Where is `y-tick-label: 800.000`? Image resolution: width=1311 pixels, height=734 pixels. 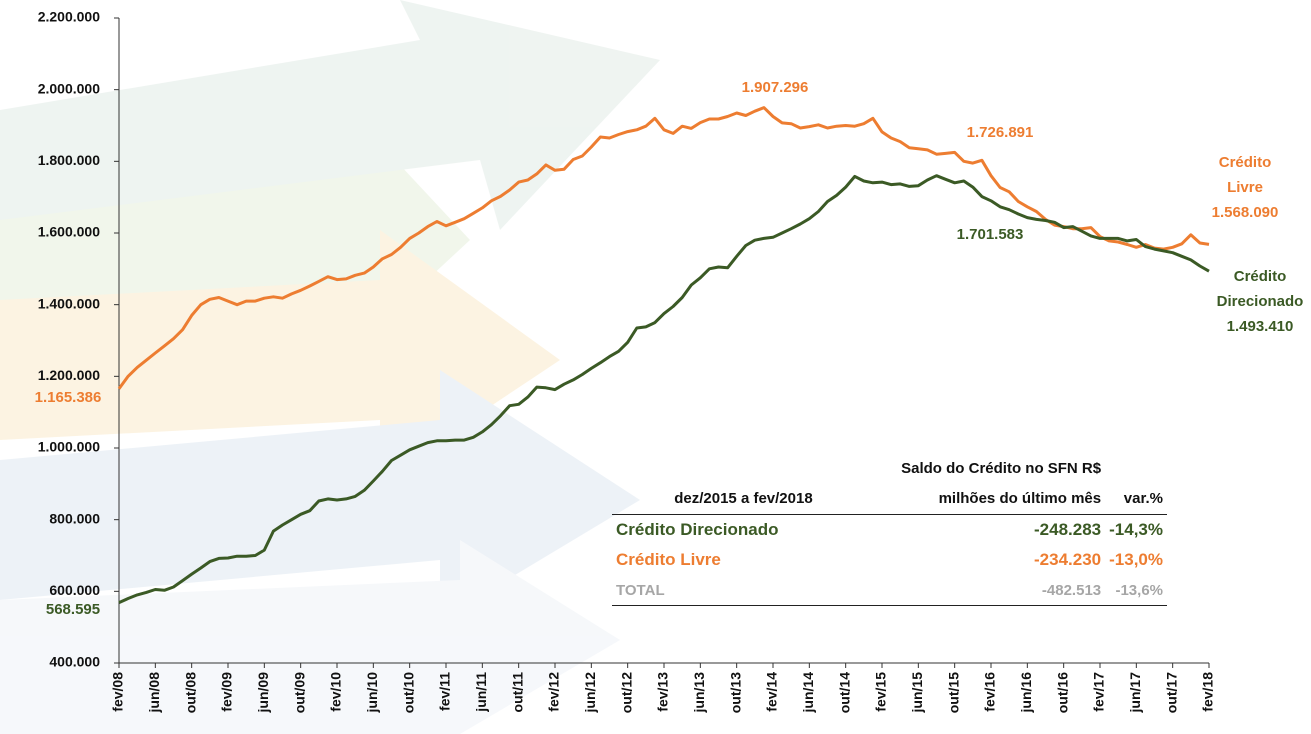 y-tick-label: 800.000 is located at coordinates (74, 518).